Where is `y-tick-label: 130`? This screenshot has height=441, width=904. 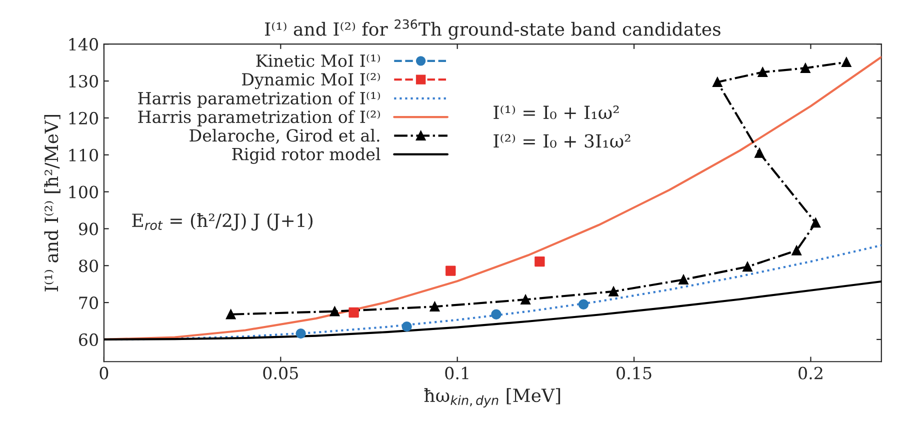 y-tick-label: 130 is located at coordinates (83, 81).